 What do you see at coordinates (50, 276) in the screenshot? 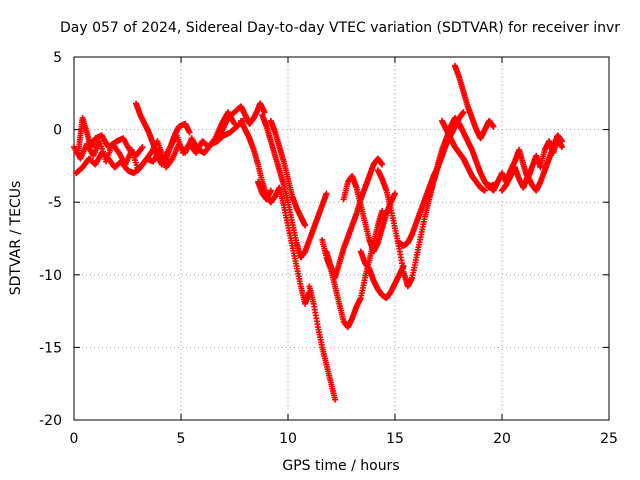
I see `y-tick-label: -10` at bounding box center [50, 276].